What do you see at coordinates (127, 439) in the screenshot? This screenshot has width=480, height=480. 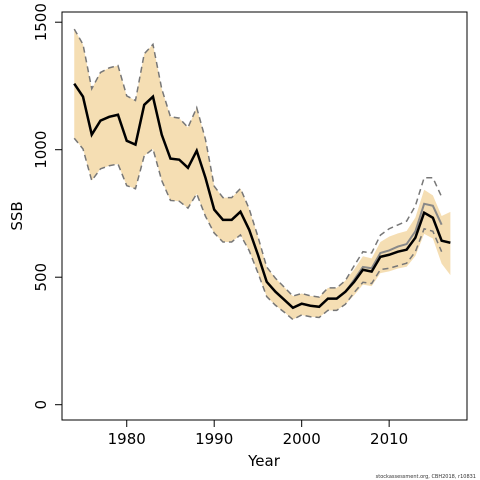 I see `x-tick-label: 1980` at bounding box center [127, 439].